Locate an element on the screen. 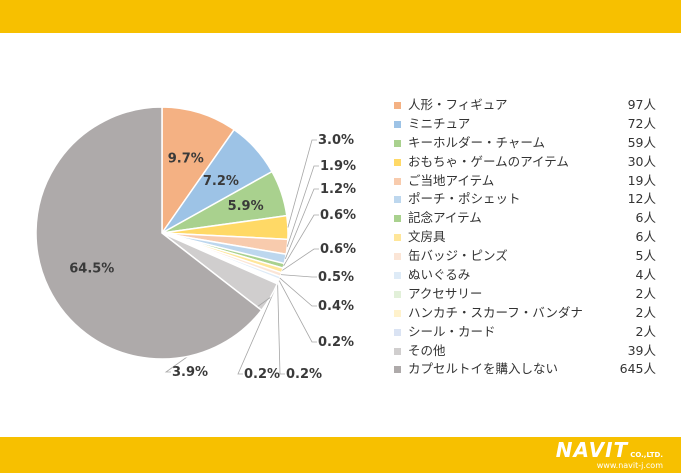 This screenshot has height=473, width=681. logo-suffix: CO.,LTD. is located at coordinates (646, 455).